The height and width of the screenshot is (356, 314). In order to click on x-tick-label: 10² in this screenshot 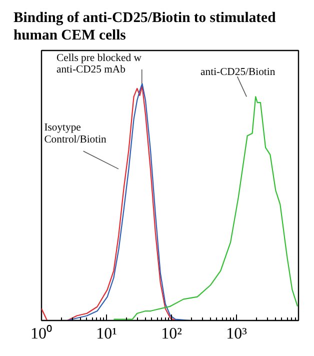, I will do `click(171, 334)`.